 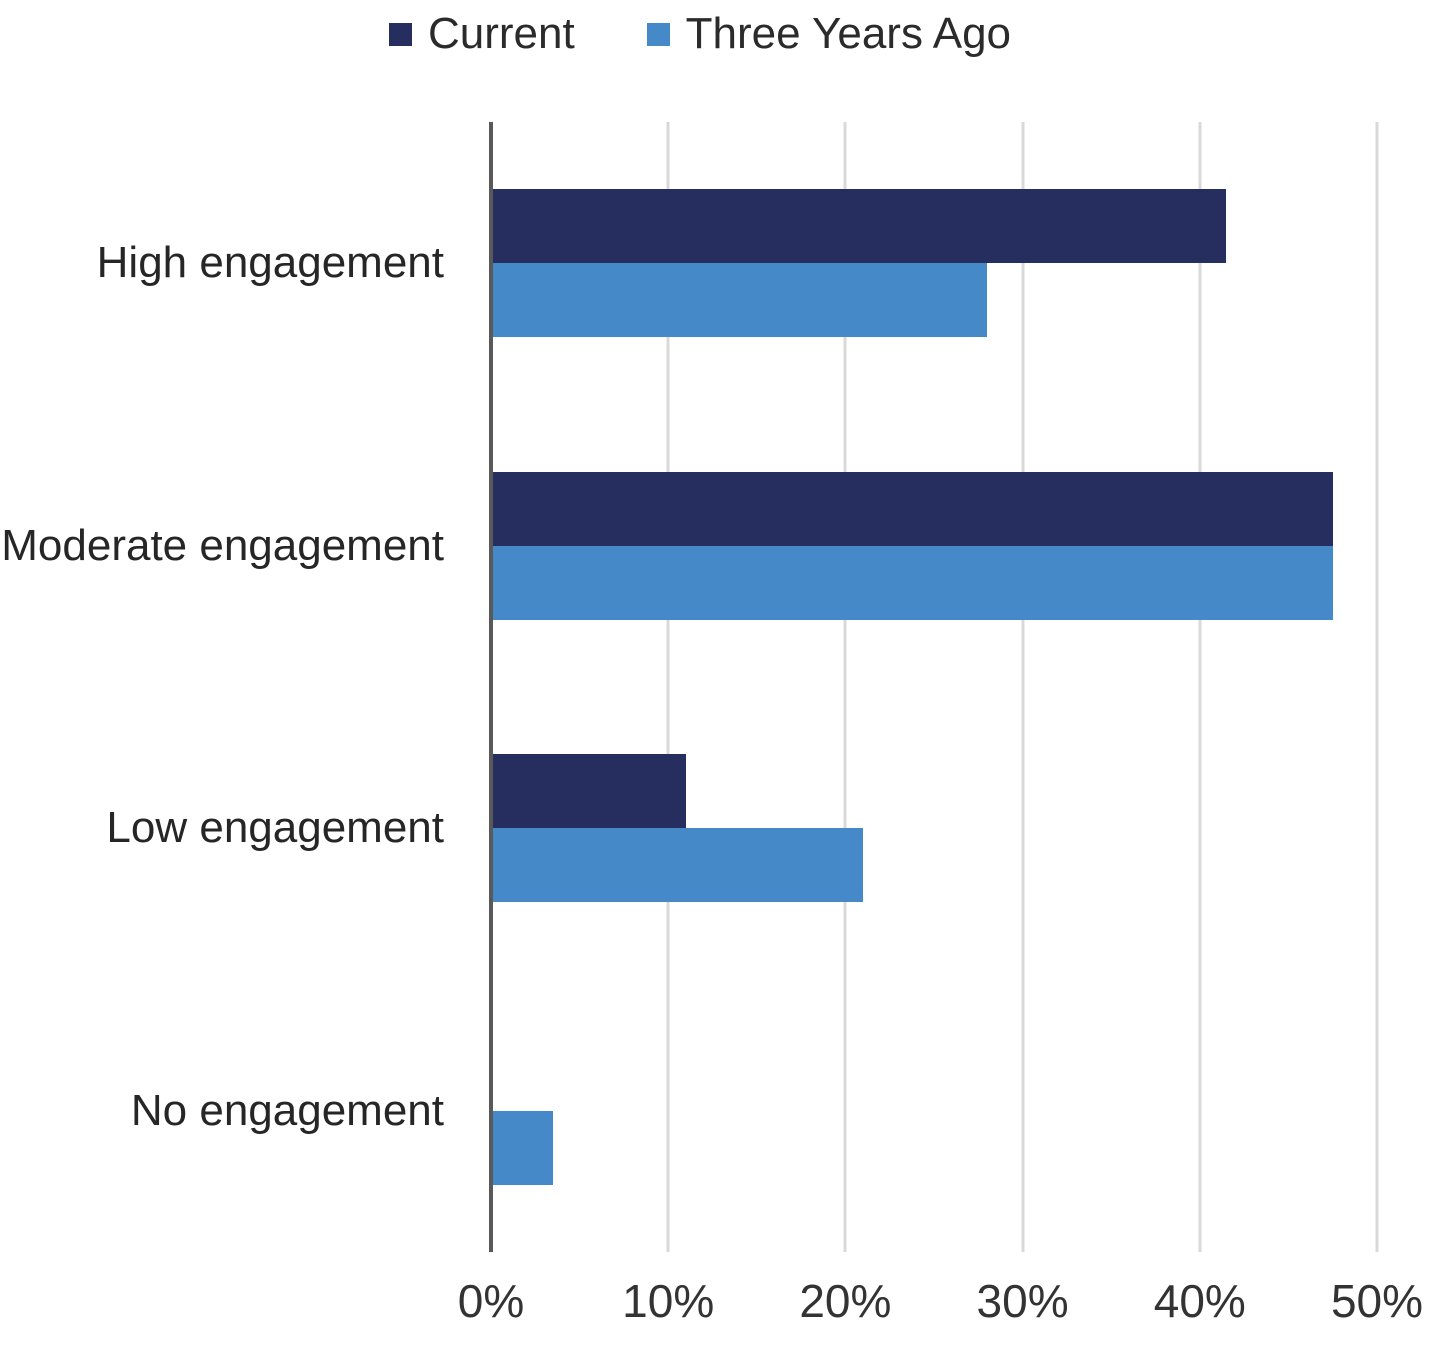 I want to click on x-axis: 0% 10% 20% 30% 40% 50%, so click(x=718, y=1308).